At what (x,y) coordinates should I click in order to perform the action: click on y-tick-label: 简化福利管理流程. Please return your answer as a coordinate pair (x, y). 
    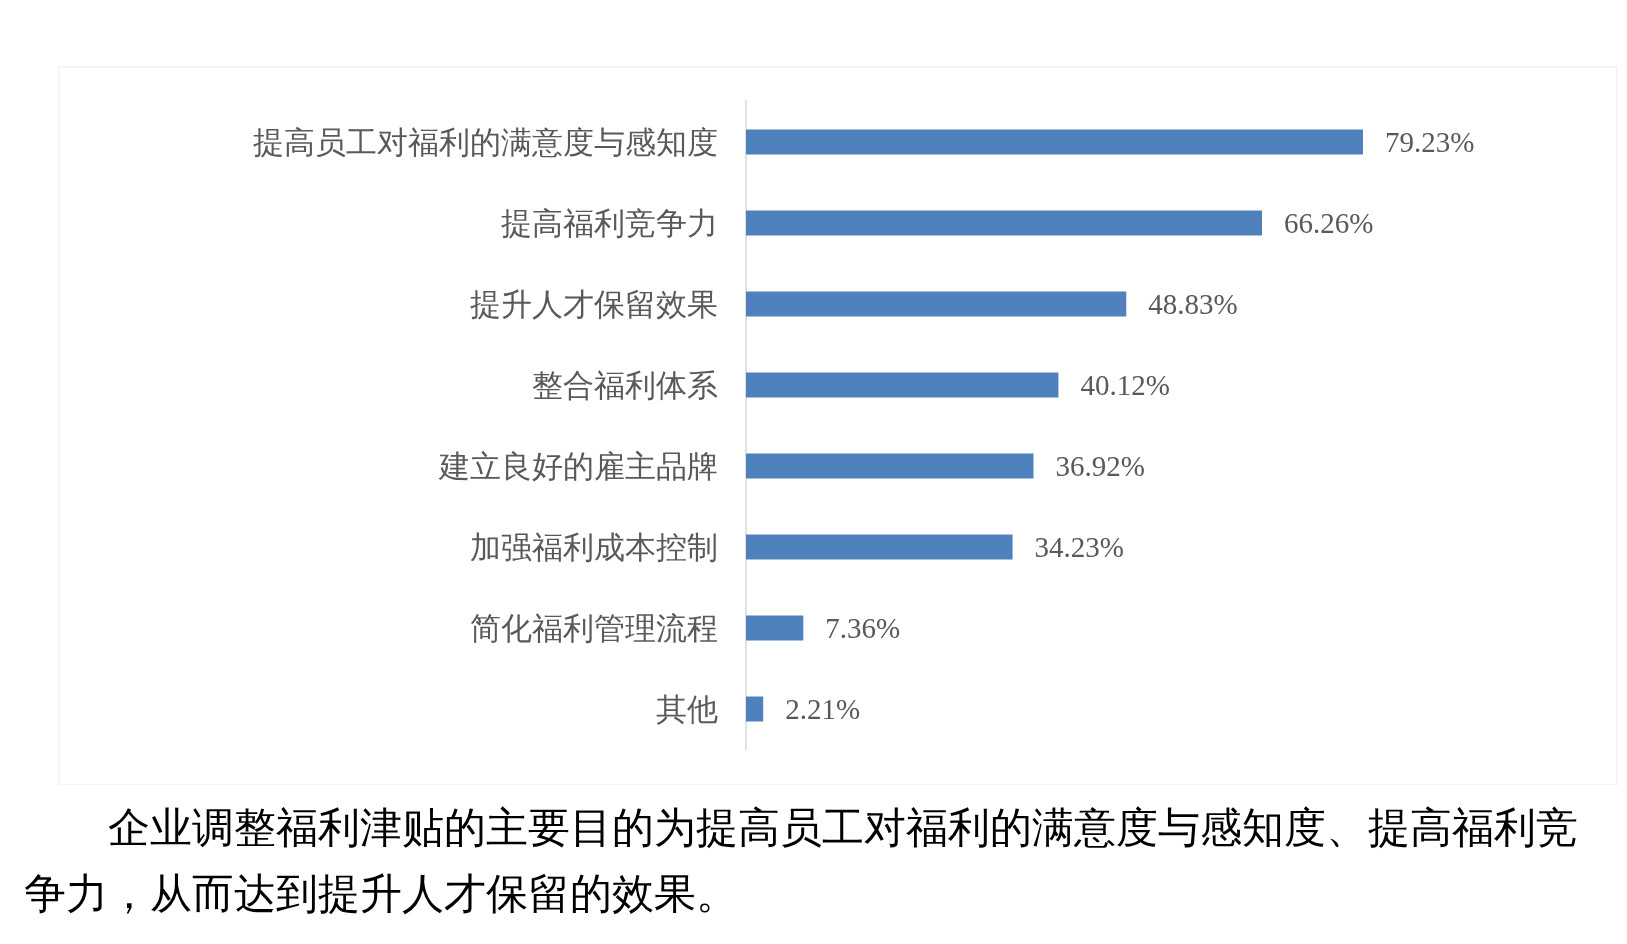
    Looking at the image, I should click on (594, 628).